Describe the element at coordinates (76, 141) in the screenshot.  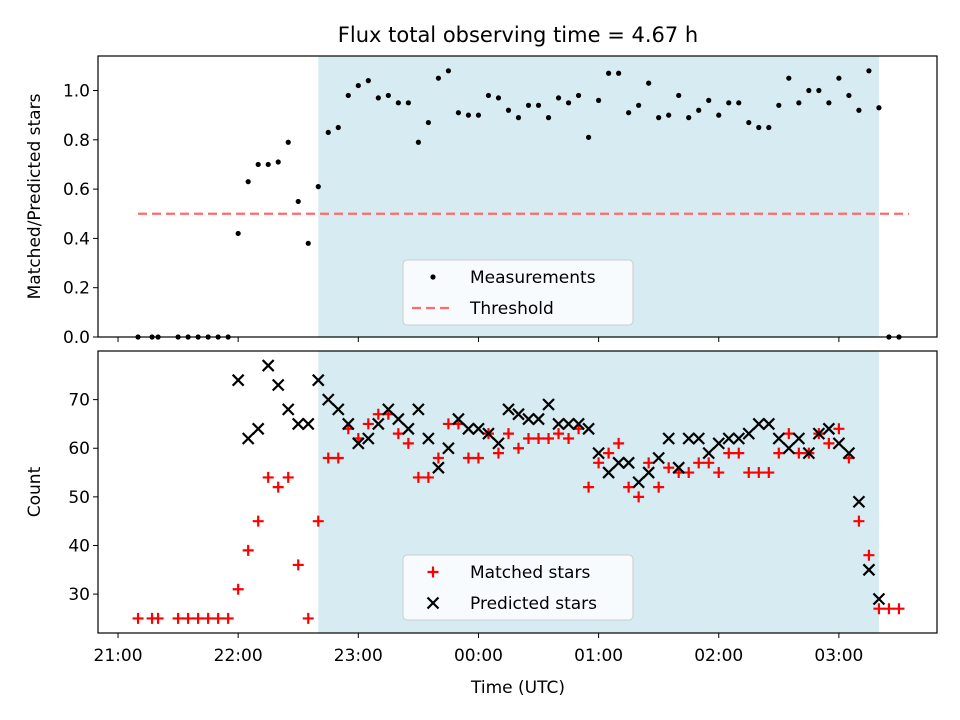
I see `y-tick-label: 0.8` at that location.